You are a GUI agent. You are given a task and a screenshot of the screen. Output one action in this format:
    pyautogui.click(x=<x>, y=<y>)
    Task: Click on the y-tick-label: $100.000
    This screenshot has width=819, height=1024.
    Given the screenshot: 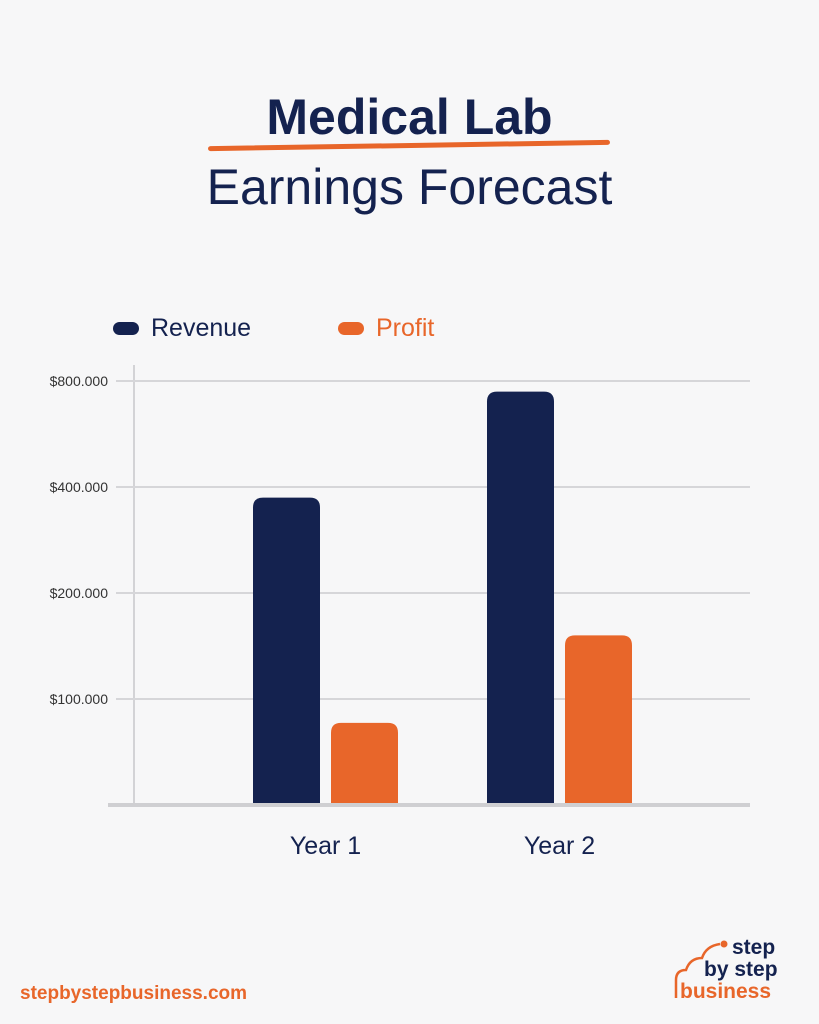 What is the action you would take?
    pyautogui.click(x=79, y=699)
    